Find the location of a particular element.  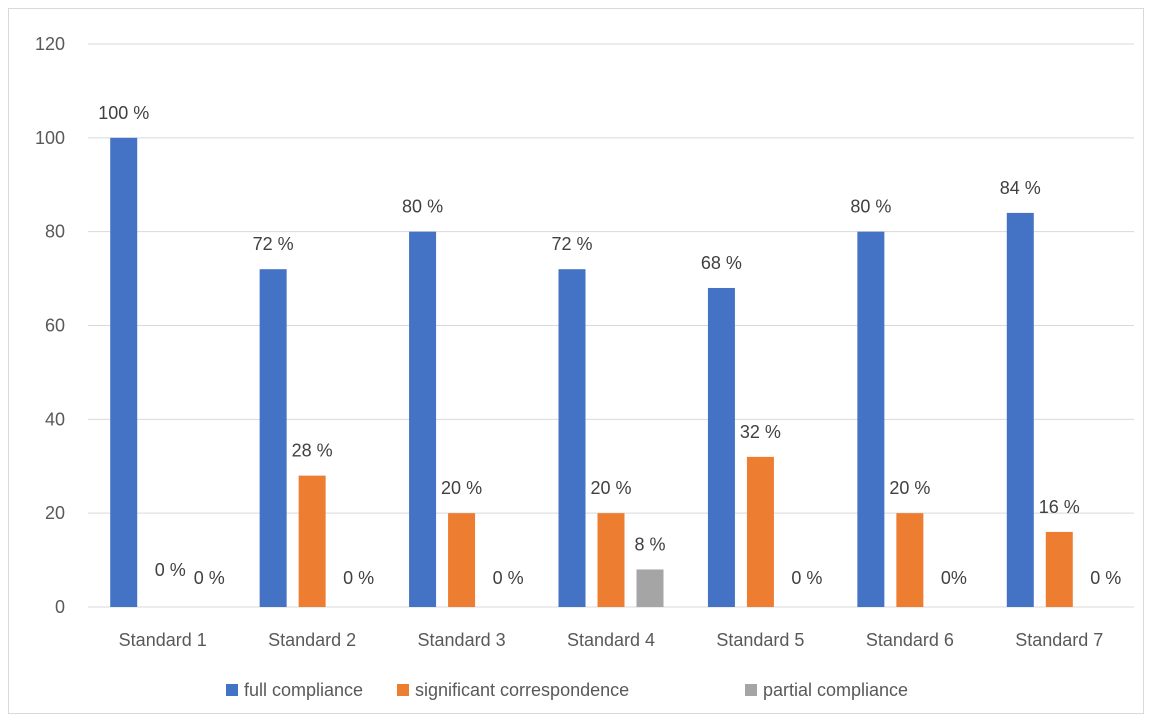

data-label: 28 % is located at coordinates (312, 451).